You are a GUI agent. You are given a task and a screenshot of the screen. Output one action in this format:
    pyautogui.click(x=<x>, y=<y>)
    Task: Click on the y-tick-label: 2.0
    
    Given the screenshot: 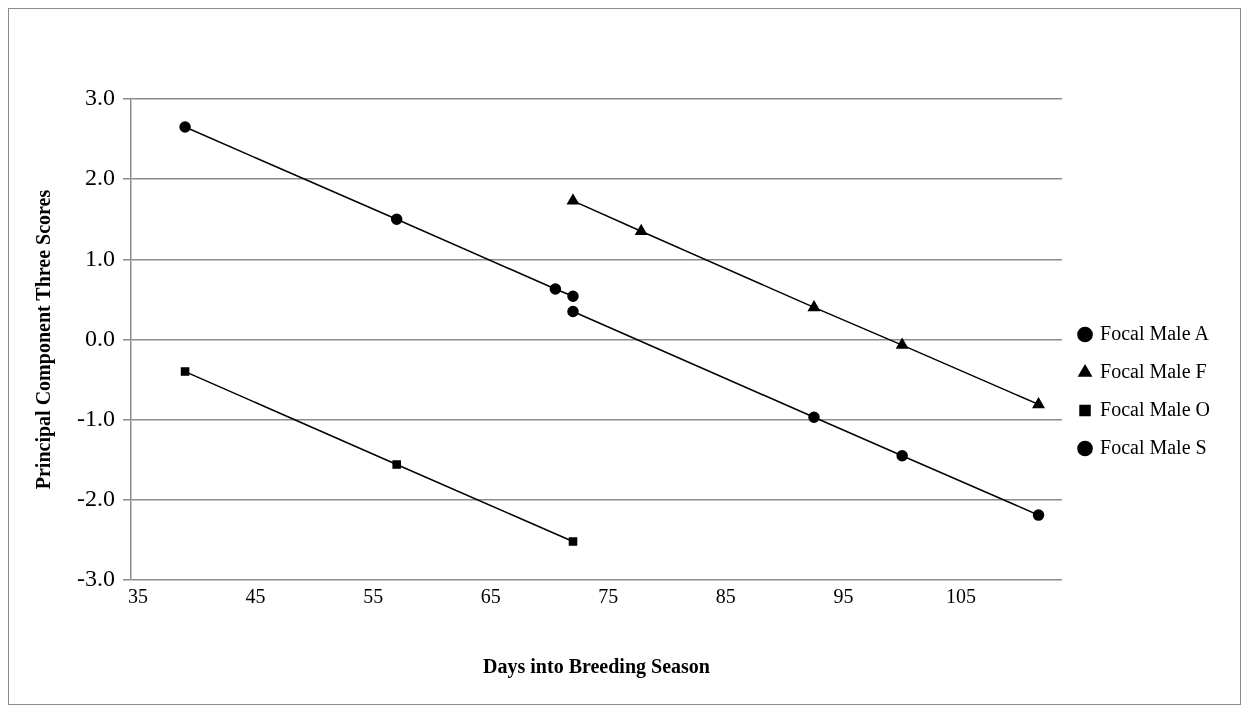 What is the action you would take?
    pyautogui.click(x=99, y=177)
    